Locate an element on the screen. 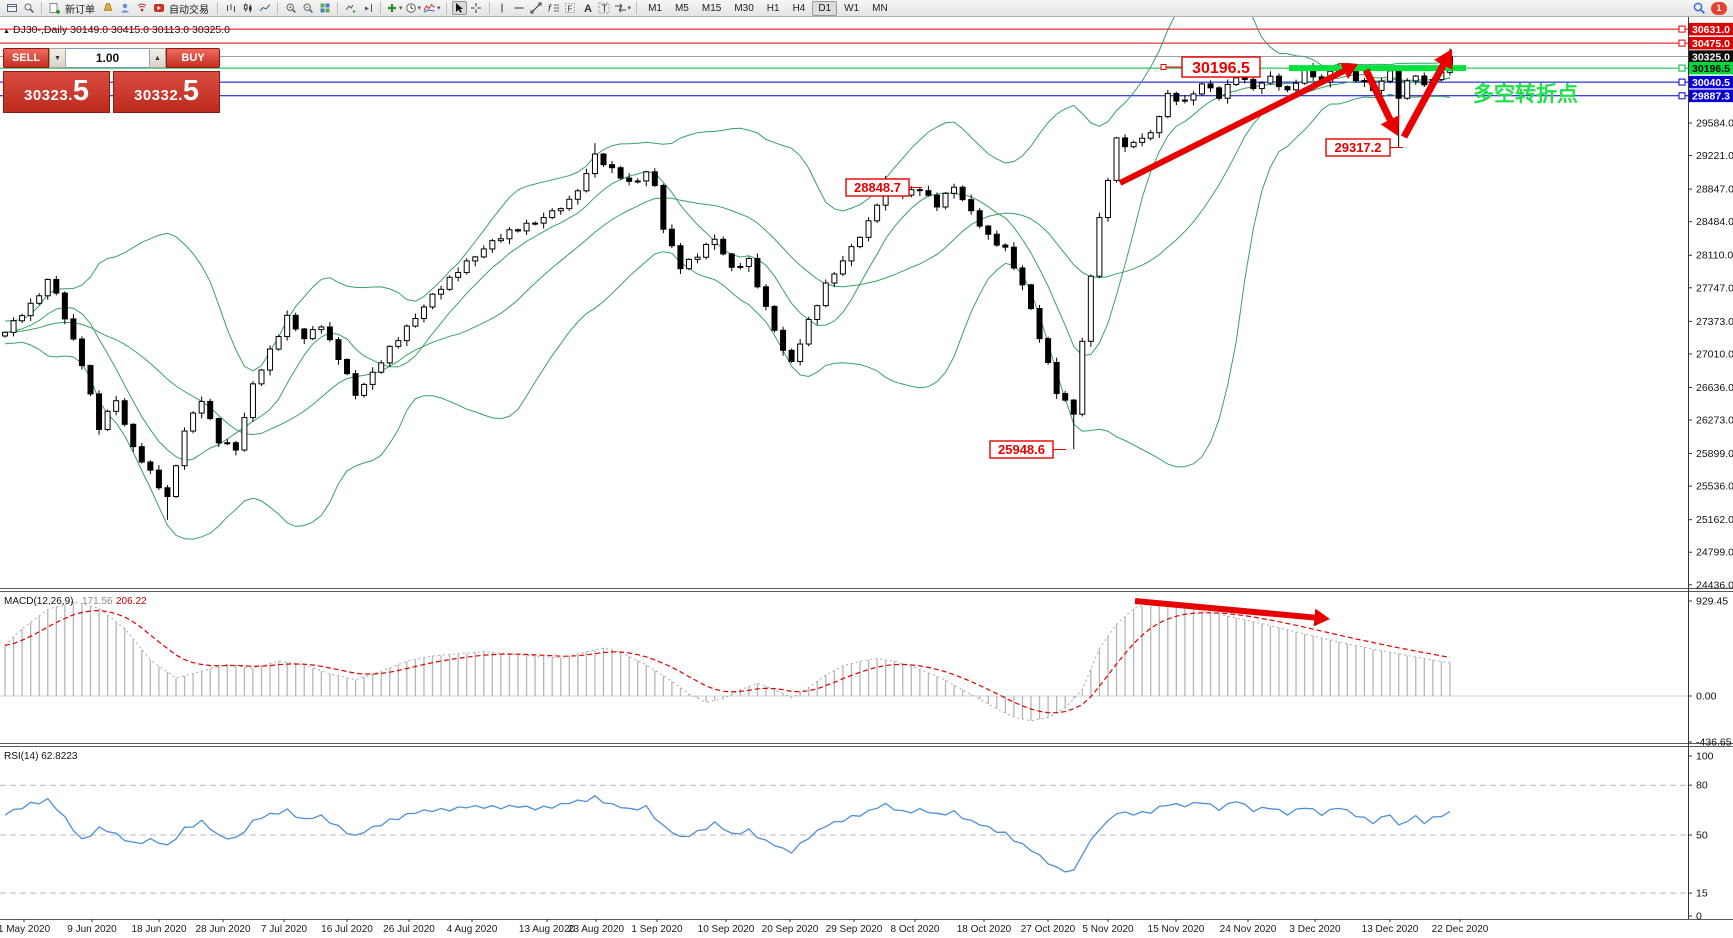 The image size is (1733, 938). svg-text: 24 Nov 2020 is located at coordinates (1248, 929).